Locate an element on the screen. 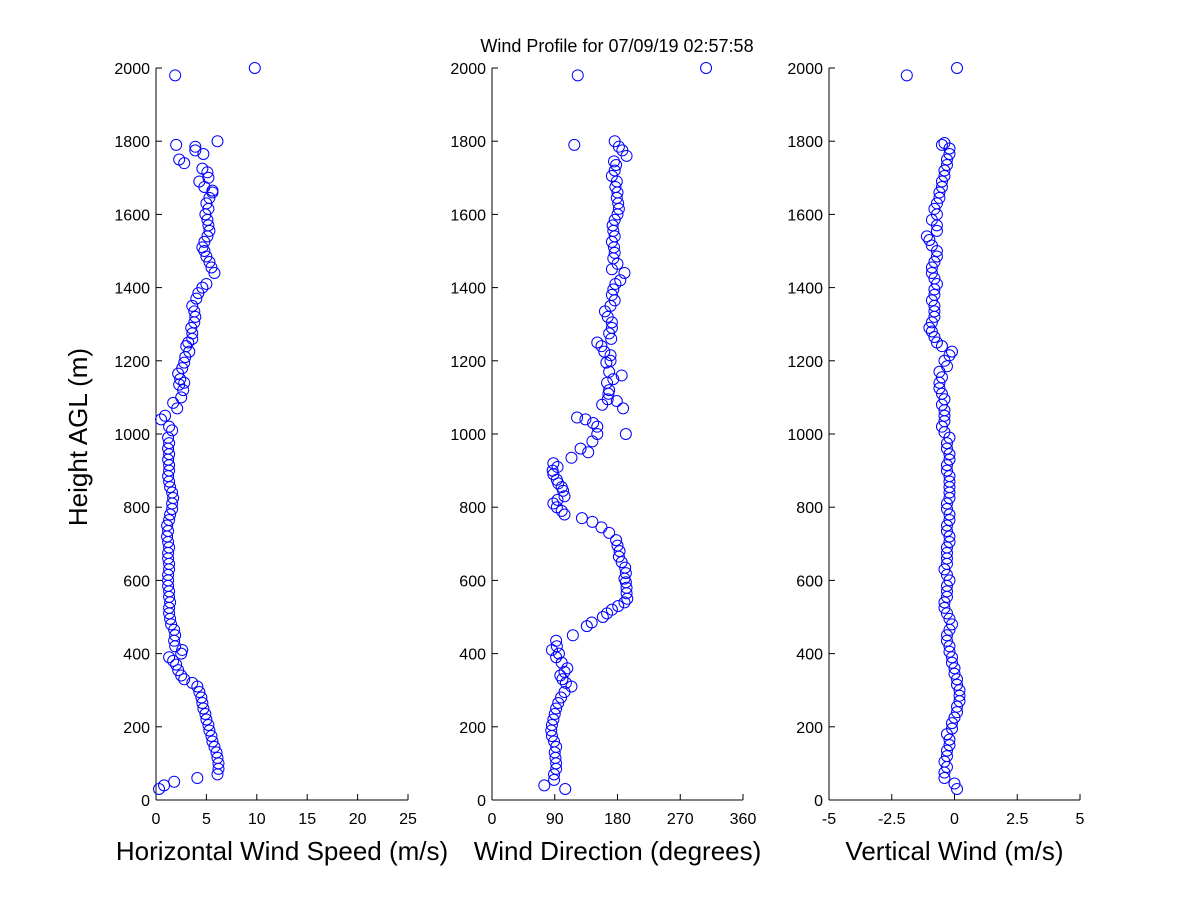 This screenshot has height=900, width=1200. speed-y-tick-label: 200 is located at coordinates (136, 728).